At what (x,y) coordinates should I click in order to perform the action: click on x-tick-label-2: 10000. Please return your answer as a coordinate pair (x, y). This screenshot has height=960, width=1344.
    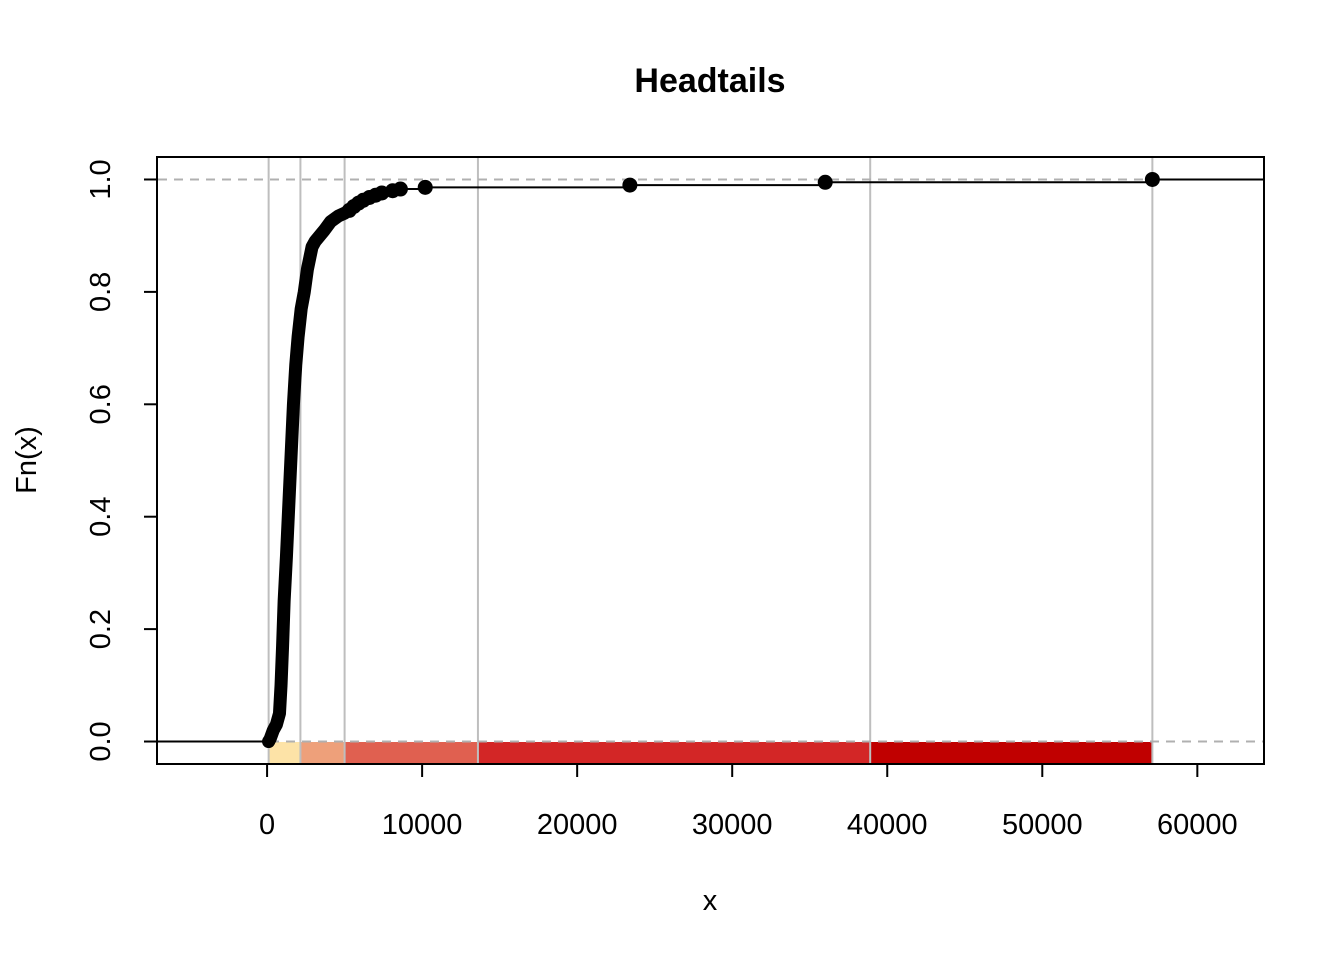
    Looking at the image, I should click on (422, 825).